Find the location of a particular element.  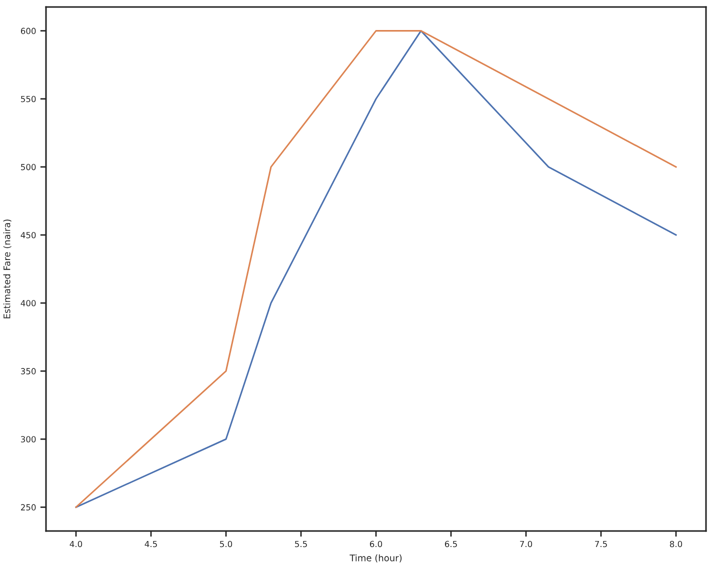

x-tick-label: 5.5 is located at coordinates (301, 544).